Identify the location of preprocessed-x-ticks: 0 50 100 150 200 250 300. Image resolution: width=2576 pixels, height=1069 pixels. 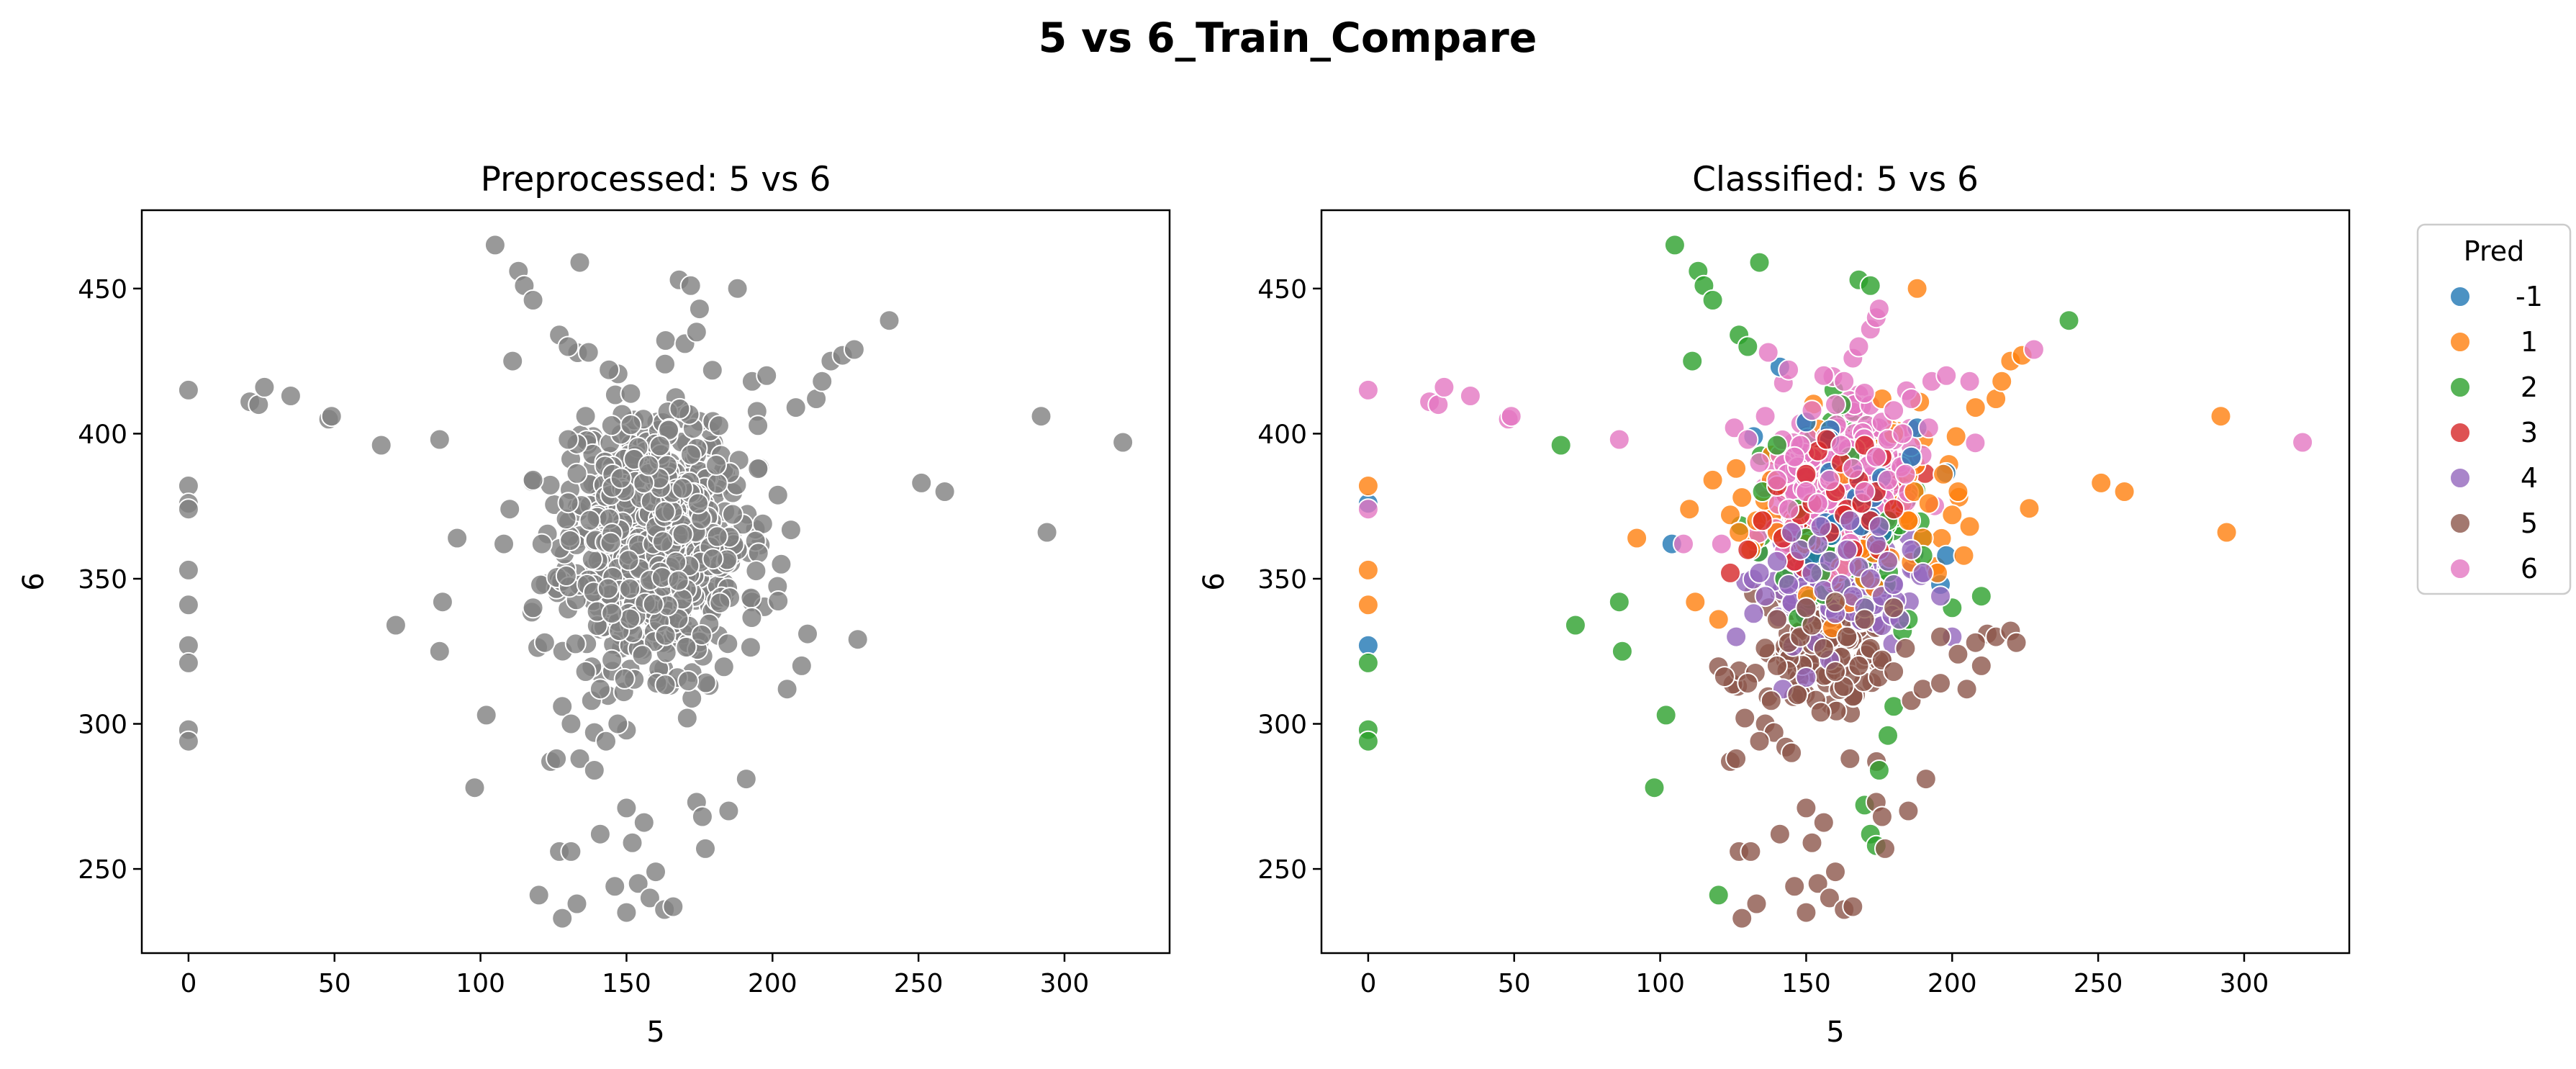
(634, 975).